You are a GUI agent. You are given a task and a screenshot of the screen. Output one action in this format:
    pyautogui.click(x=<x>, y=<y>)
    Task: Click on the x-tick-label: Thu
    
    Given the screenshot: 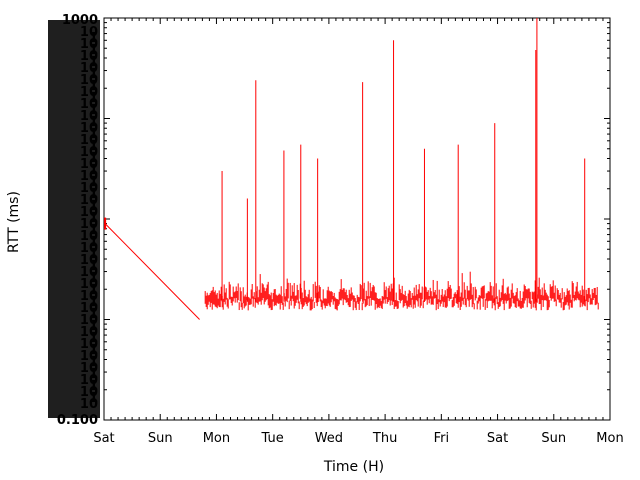 What is the action you would take?
    pyautogui.click(x=384, y=438)
    